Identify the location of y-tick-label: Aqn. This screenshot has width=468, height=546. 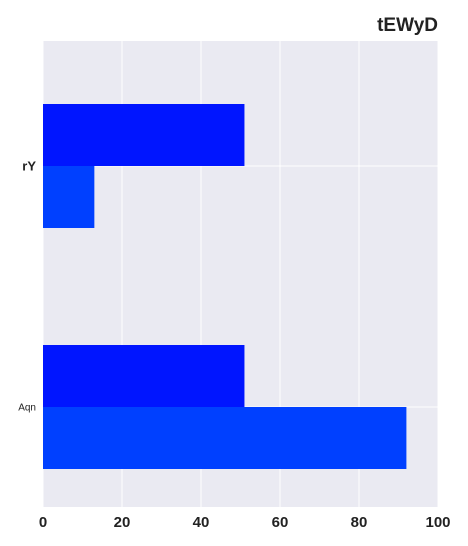
(27, 408).